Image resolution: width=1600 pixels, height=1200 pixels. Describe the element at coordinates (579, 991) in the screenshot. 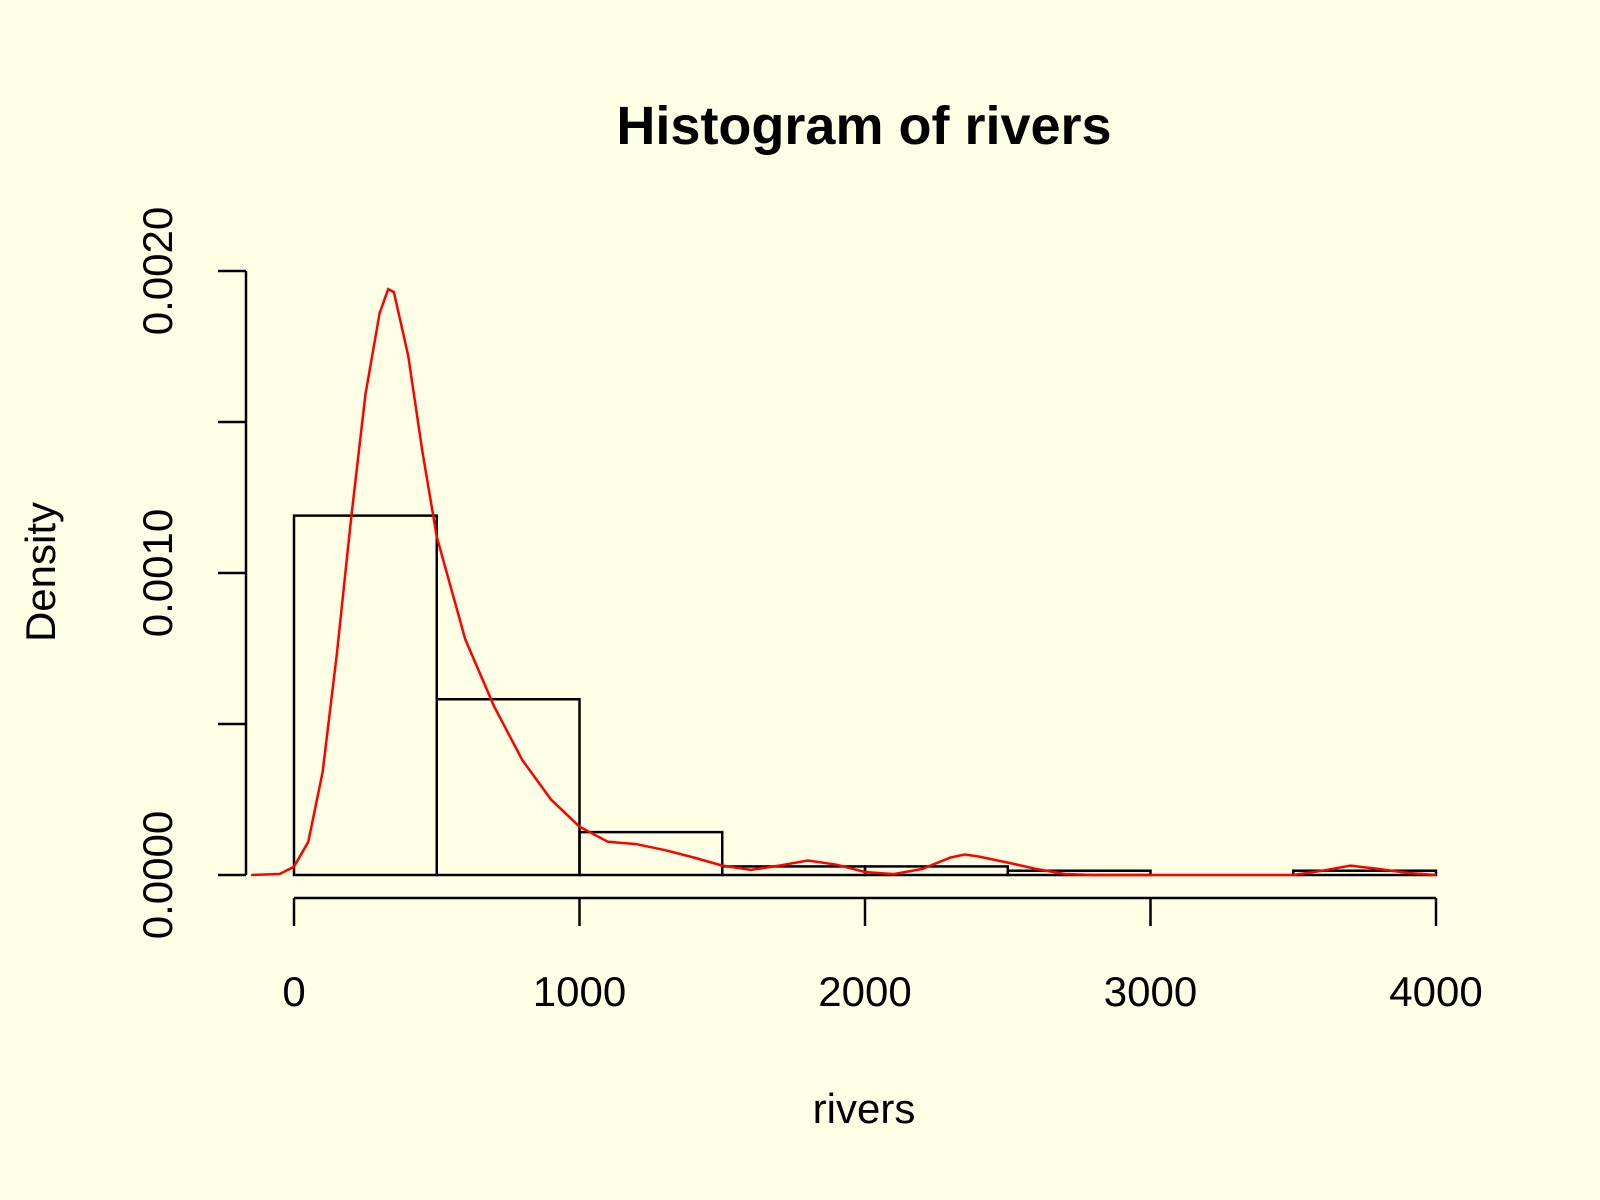

I see `x-tick-label-1: 1000` at that location.